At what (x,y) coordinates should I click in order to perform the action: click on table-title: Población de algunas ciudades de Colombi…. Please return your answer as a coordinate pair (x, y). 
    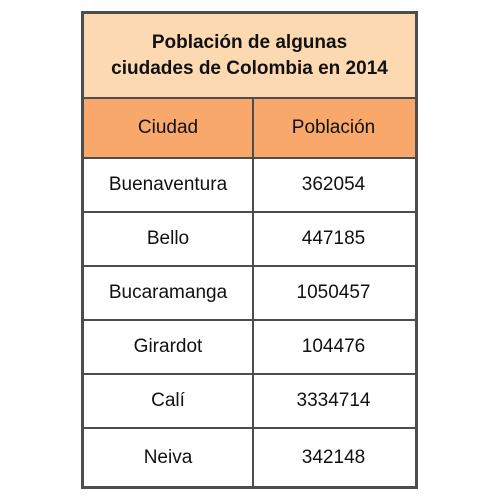
    Looking at the image, I should click on (249, 56).